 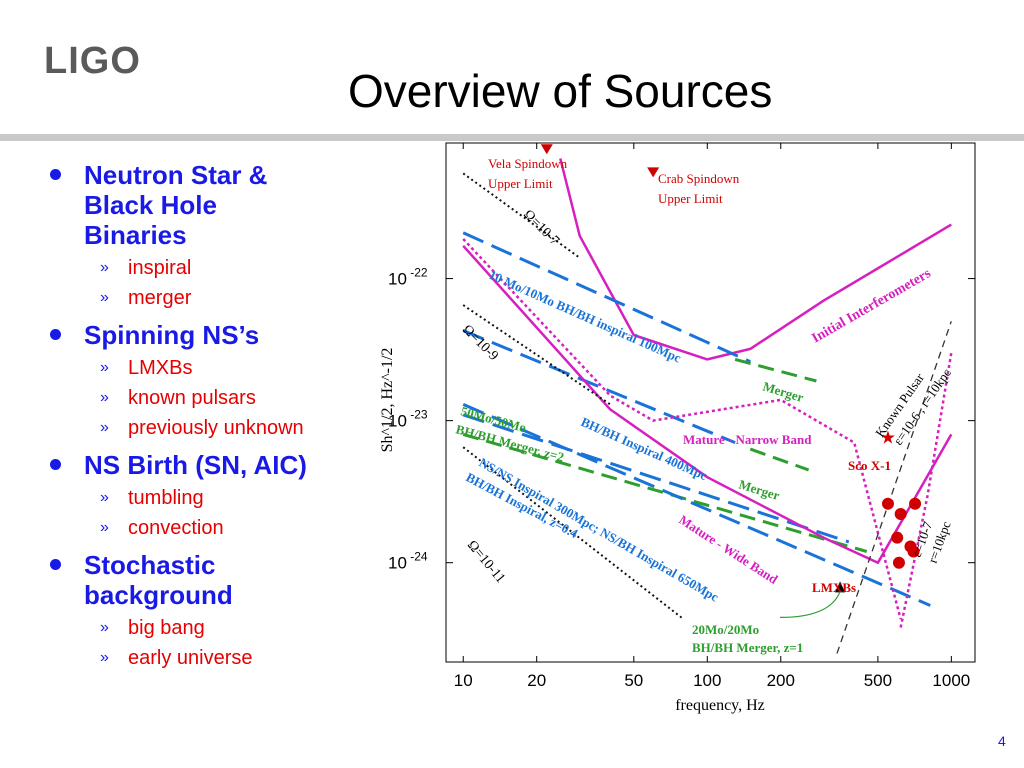 I want to click on x-tick-label: 20, so click(x=536, y=680).